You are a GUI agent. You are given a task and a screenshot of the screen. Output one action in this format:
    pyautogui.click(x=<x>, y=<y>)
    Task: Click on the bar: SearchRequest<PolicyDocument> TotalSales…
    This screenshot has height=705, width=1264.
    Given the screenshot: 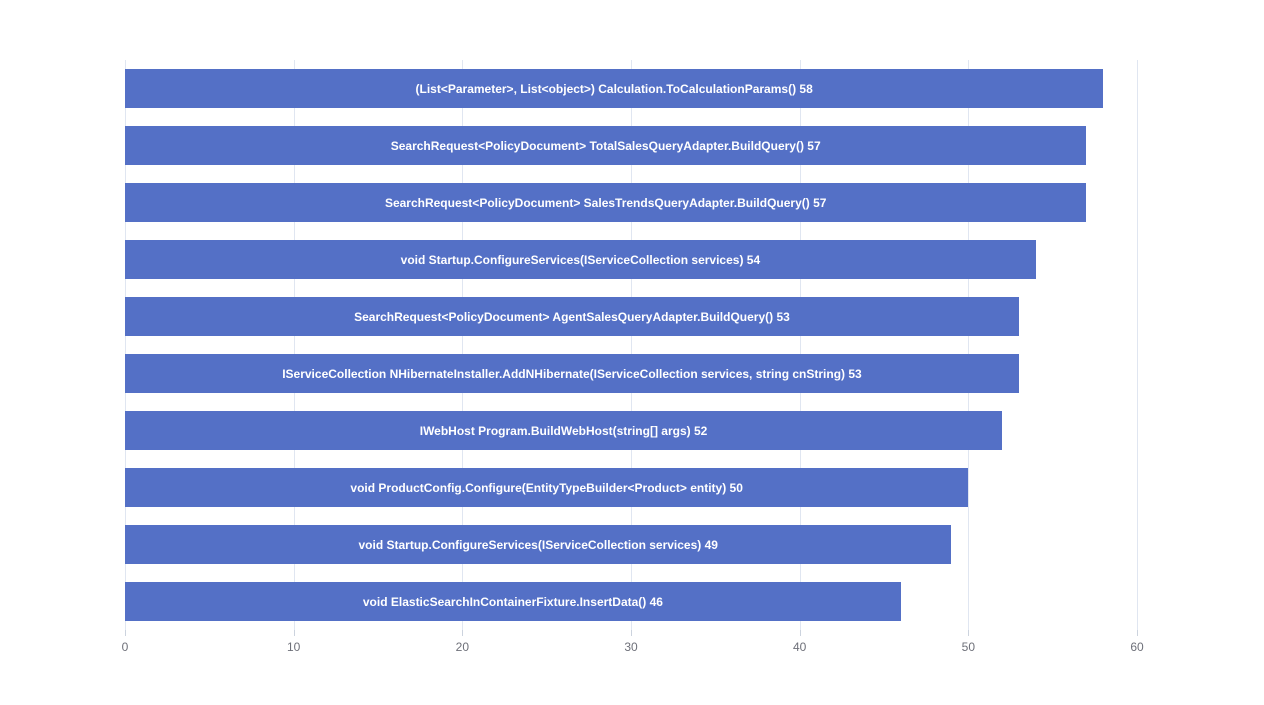 What is the action you would take?
    pyautogui.click(x=606, y=145)
    